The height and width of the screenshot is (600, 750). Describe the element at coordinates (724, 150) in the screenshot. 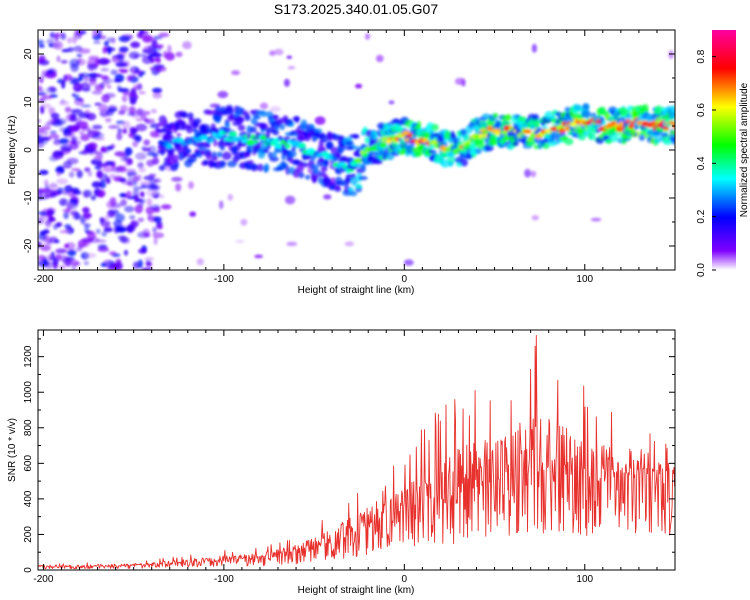

I see `colorbar-gradient` at that location.